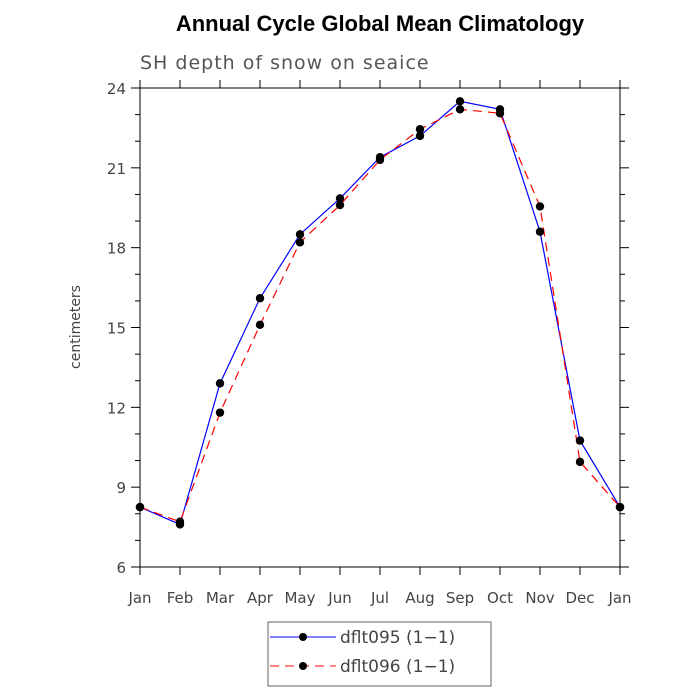  I want to click on point-dflt096-nov, so click(540, 206).